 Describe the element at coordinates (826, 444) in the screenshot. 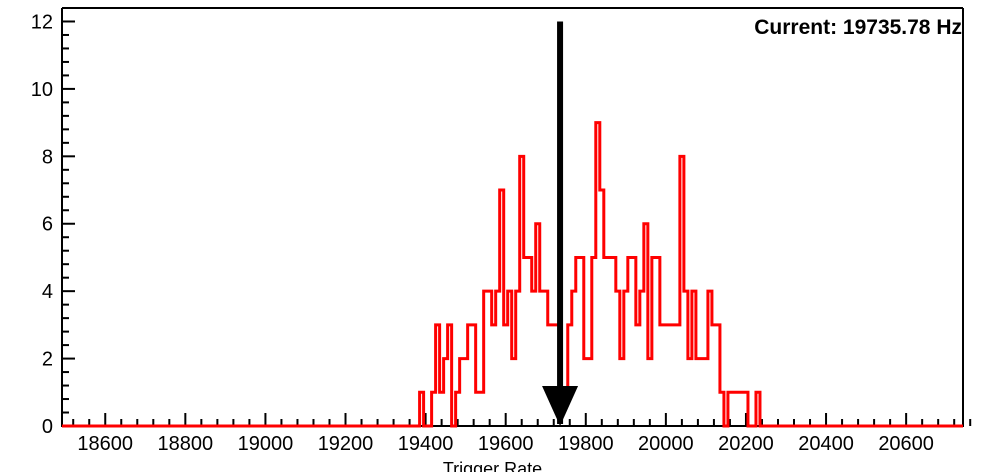

I see `x-tick-label: 20400` at that location.